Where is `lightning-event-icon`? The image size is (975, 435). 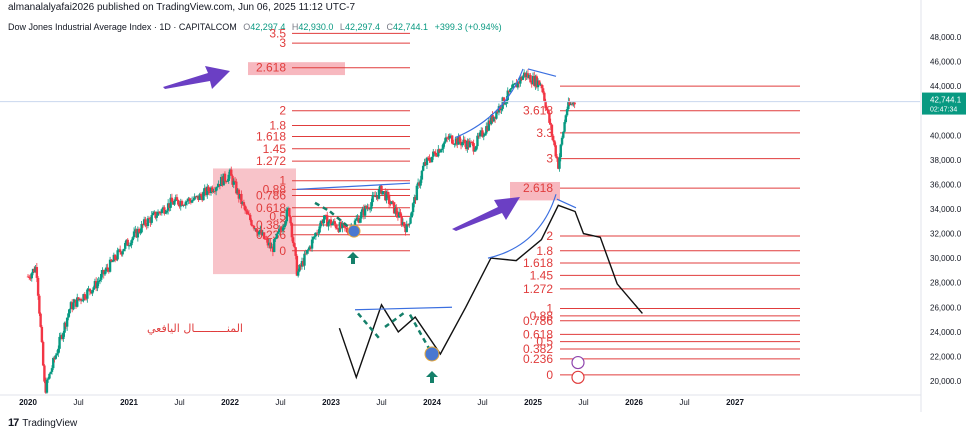
lightning-event-icon is located at coordinates (578, 362).